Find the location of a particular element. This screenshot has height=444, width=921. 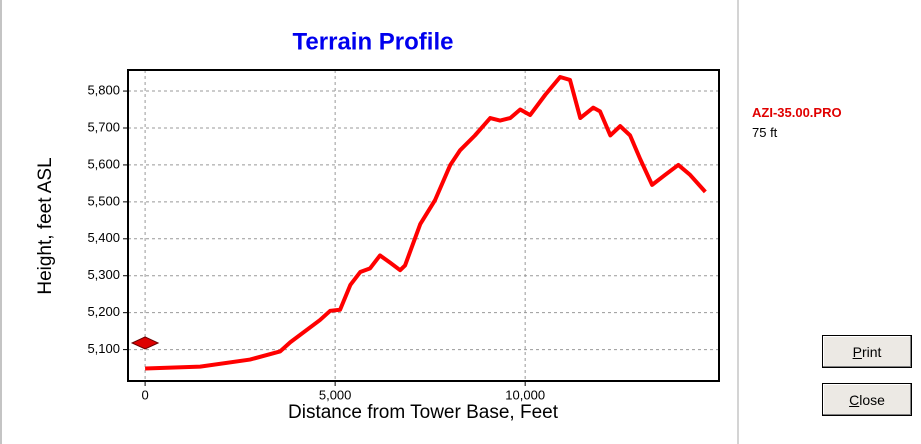

y-tick-label: 5,700 is located at coordinates (103, 126).